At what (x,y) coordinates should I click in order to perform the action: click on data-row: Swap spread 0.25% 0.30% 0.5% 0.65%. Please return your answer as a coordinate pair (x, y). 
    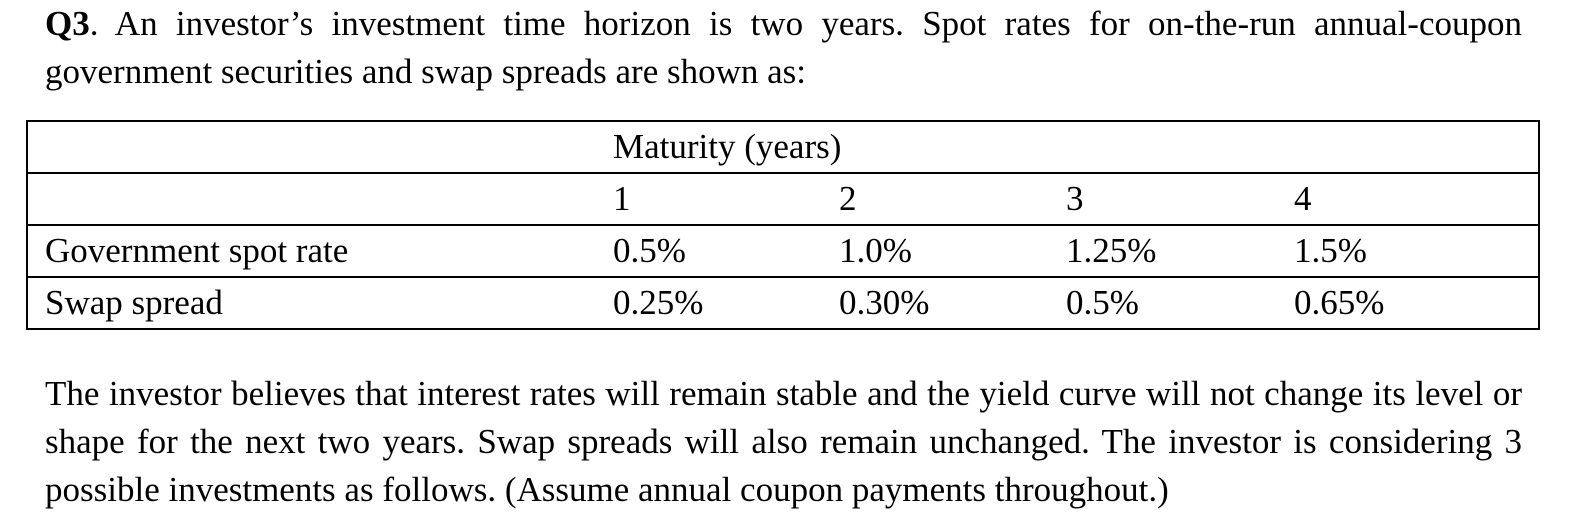
    Looking at the image, I should click on (783, 303).